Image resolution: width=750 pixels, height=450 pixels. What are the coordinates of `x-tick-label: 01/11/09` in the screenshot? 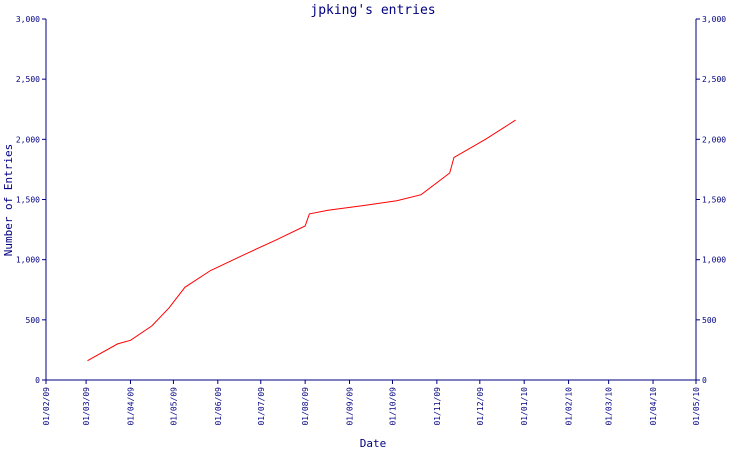 It's located at (437, 406).